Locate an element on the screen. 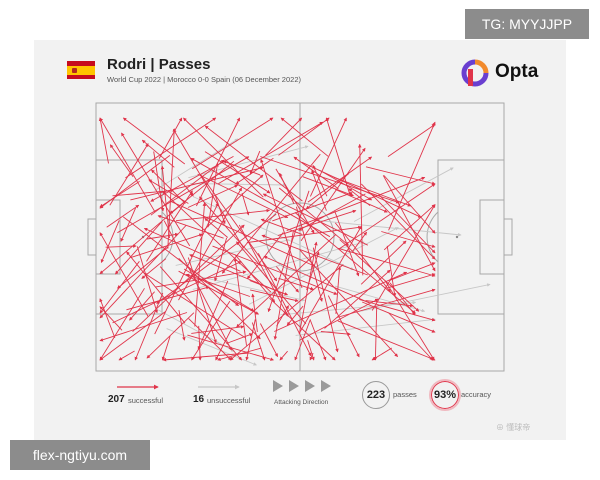 Image resolution: width=600 pixels, height=480 pixels. successful-label: successful is located at coordinates (146, 400).